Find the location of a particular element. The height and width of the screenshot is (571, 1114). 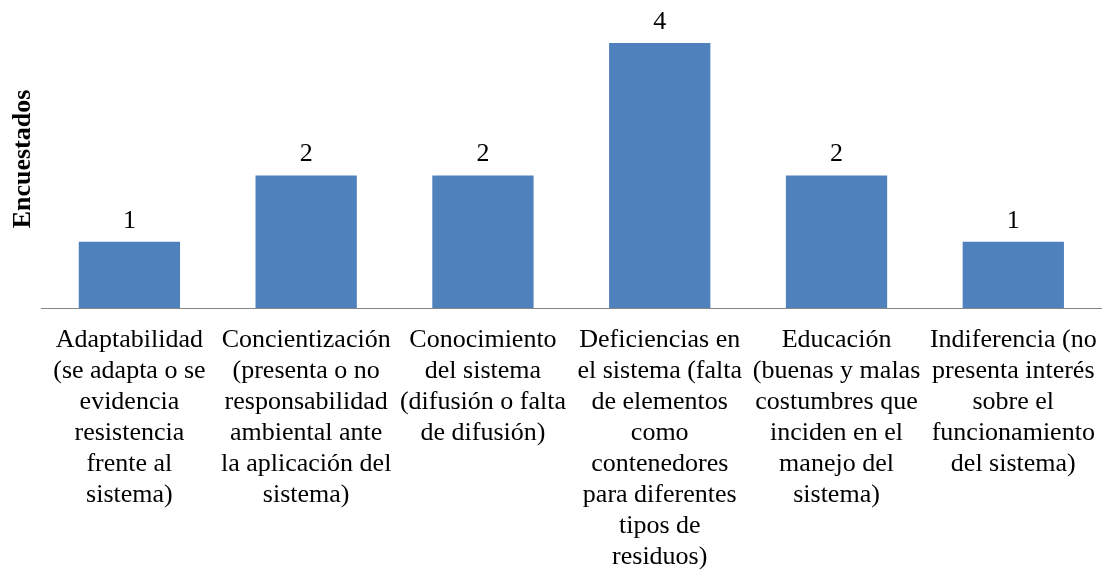

x-tick-label: Conocimiento del sistema (difusión o falta de difusión) is located at coordinates (483, 385).